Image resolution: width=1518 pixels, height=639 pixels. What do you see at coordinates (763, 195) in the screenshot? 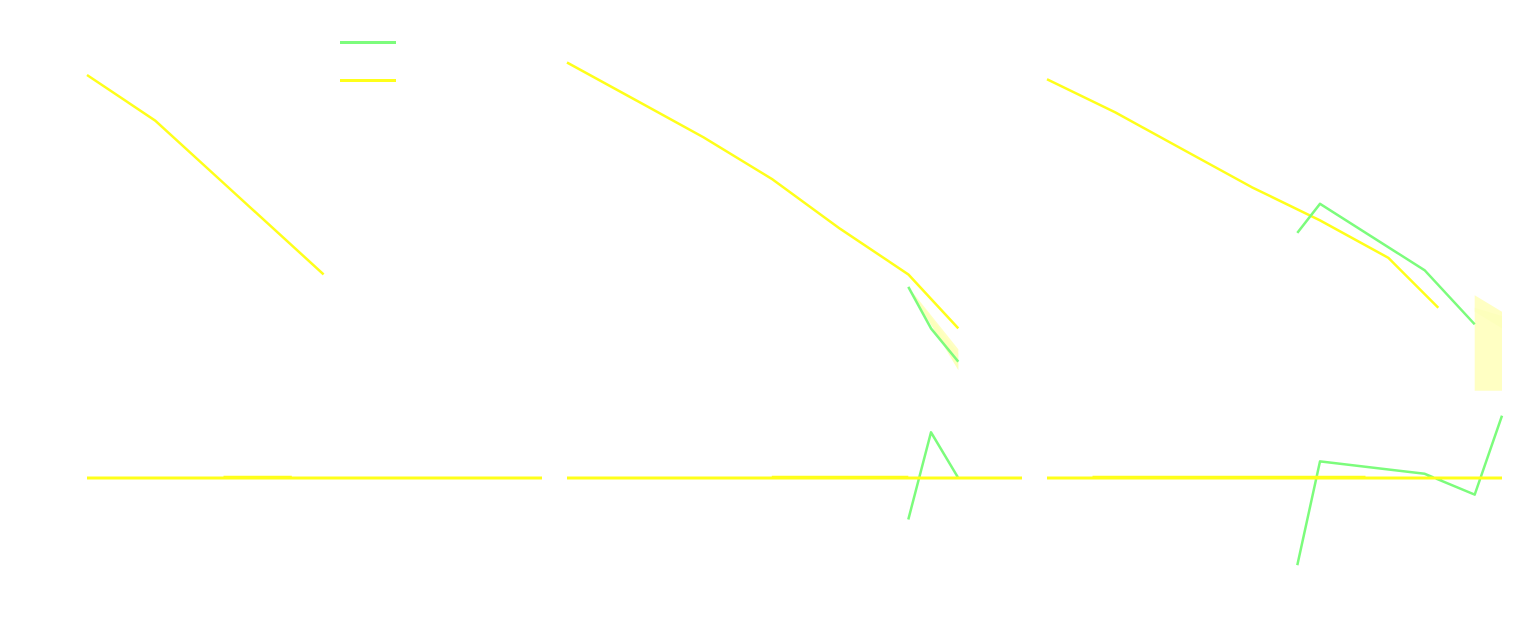
I see `panel-2-series-1-yellow-line` at bounding box center [763, 195].